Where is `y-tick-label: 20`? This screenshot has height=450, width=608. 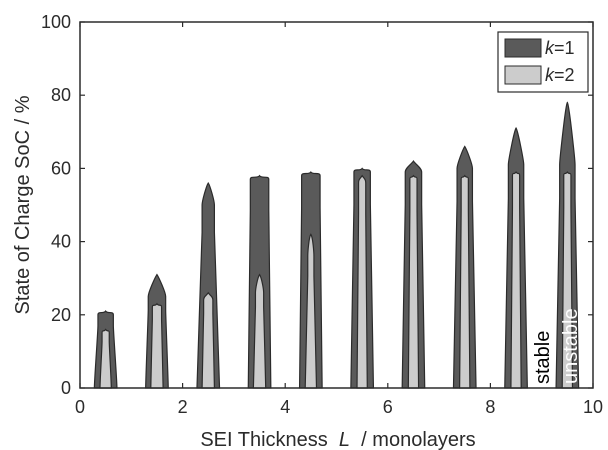 y-tick-label: 20 is located at coordinates (61, 315).